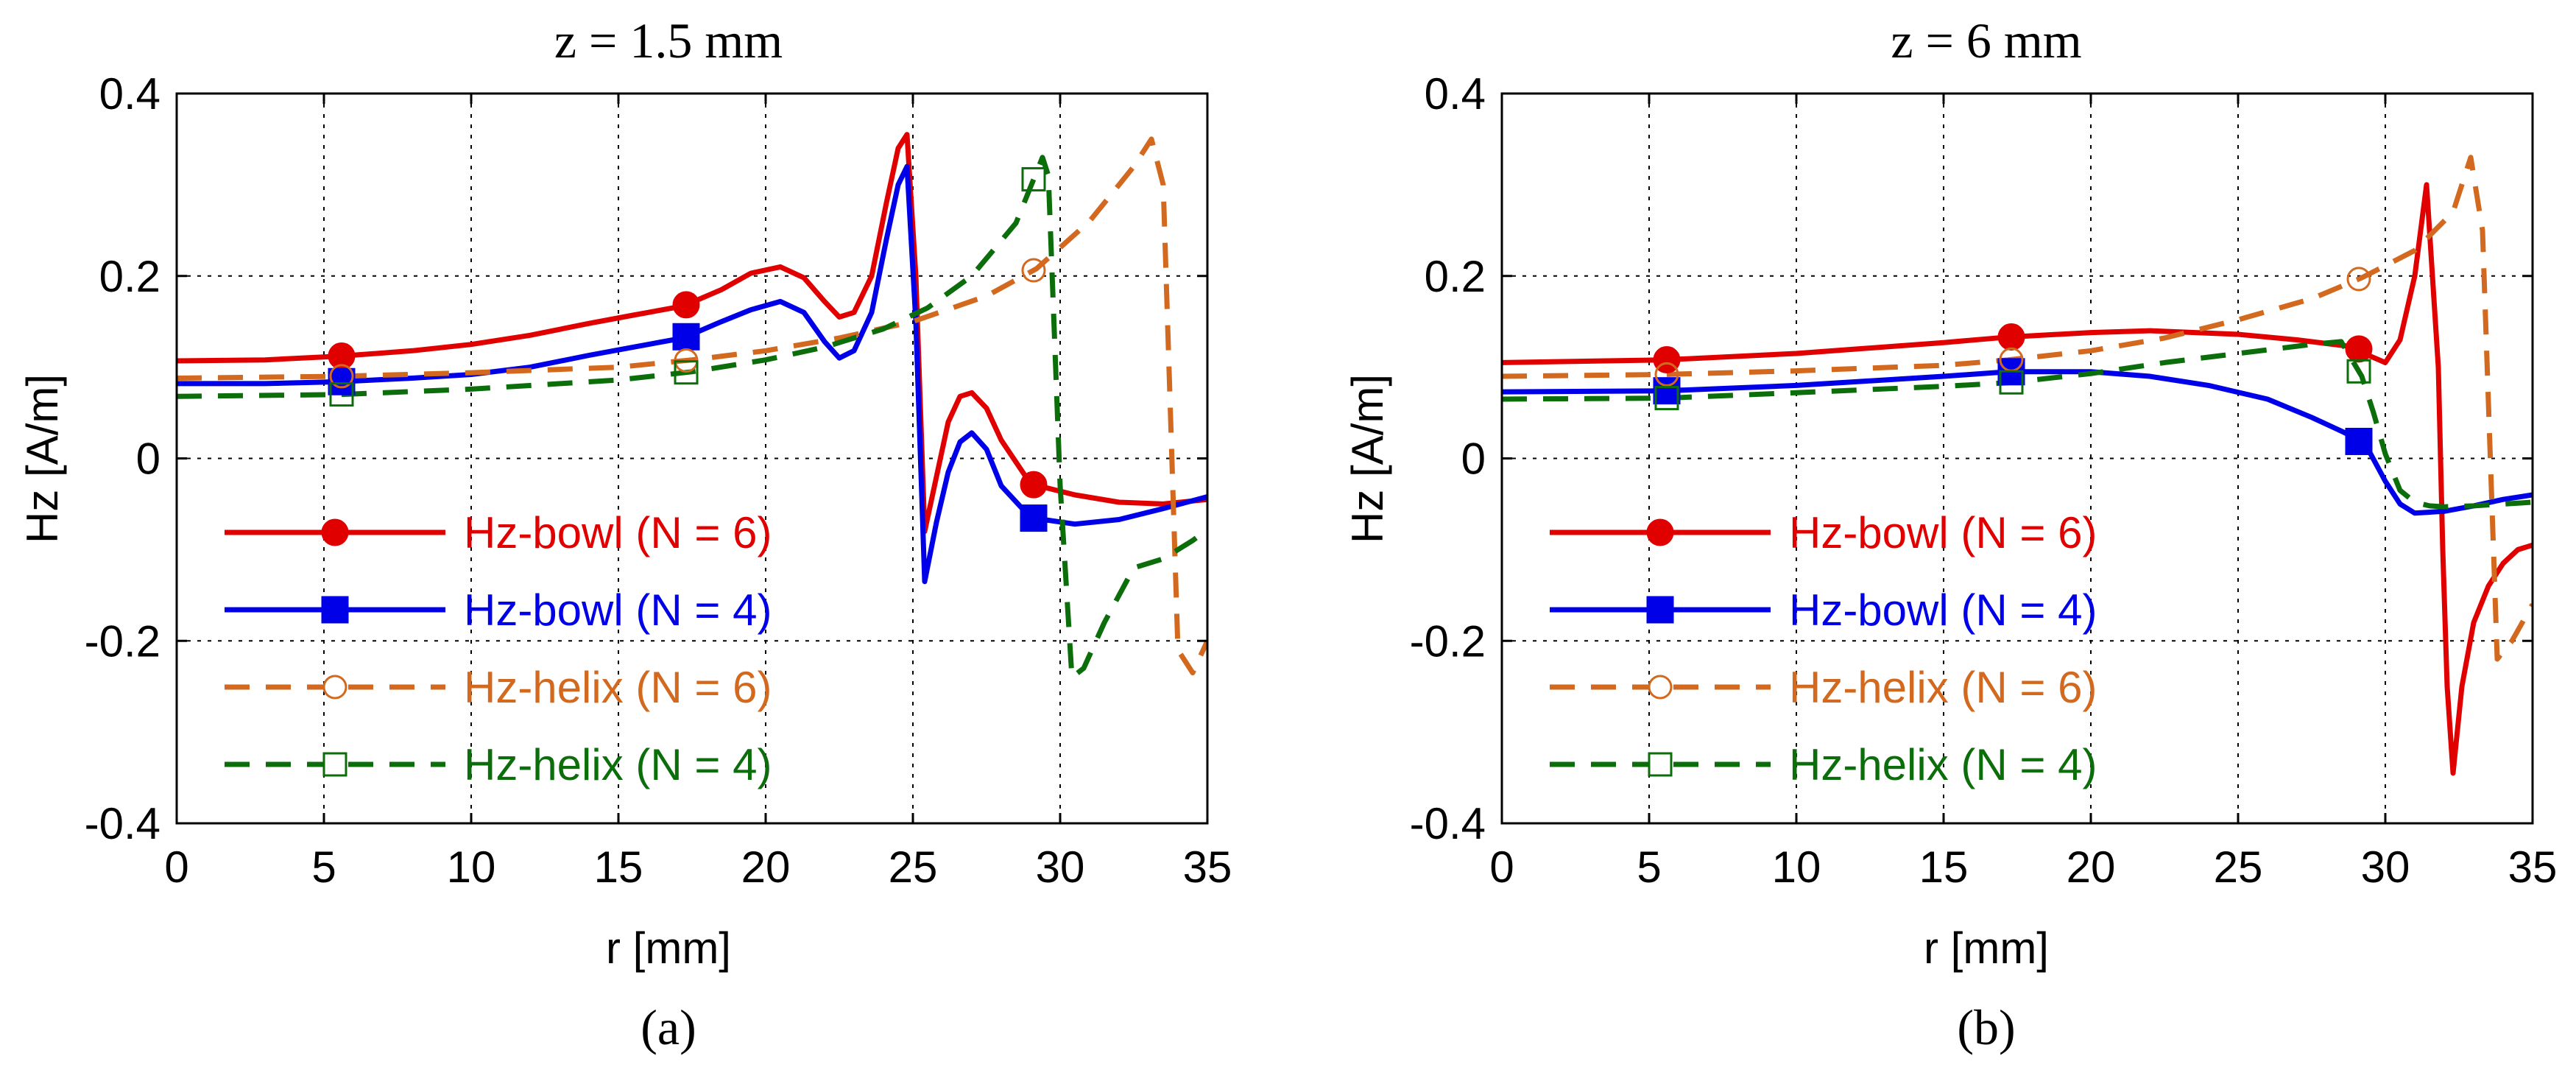 The image size is (2576, 1070). I want to click on chart-title: z = 6 mm, so click(1986, 40).